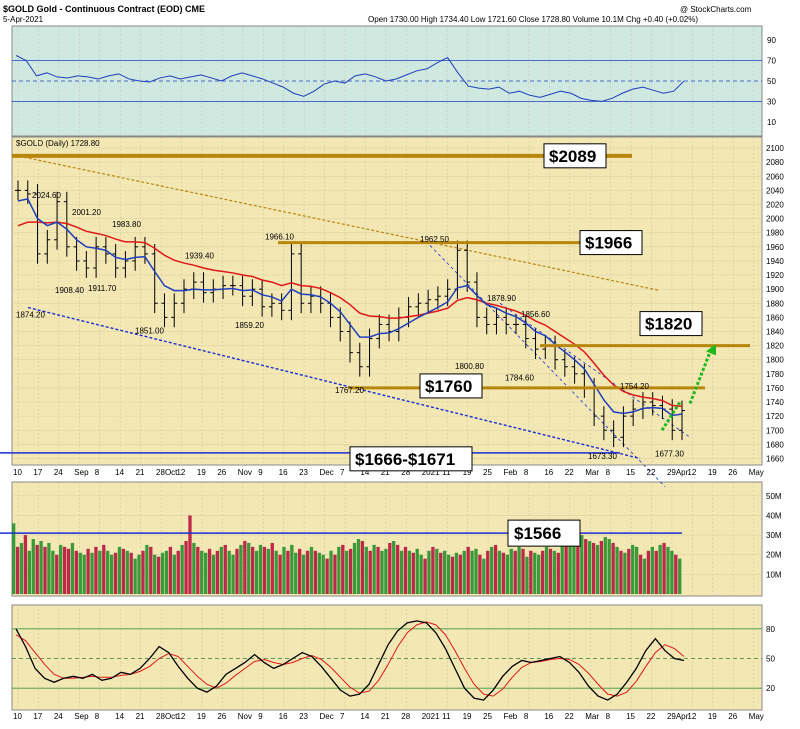  Describe the element at coordinates (775, 317) in the screenshot. I see `price-tick-label: 1860` at that location.